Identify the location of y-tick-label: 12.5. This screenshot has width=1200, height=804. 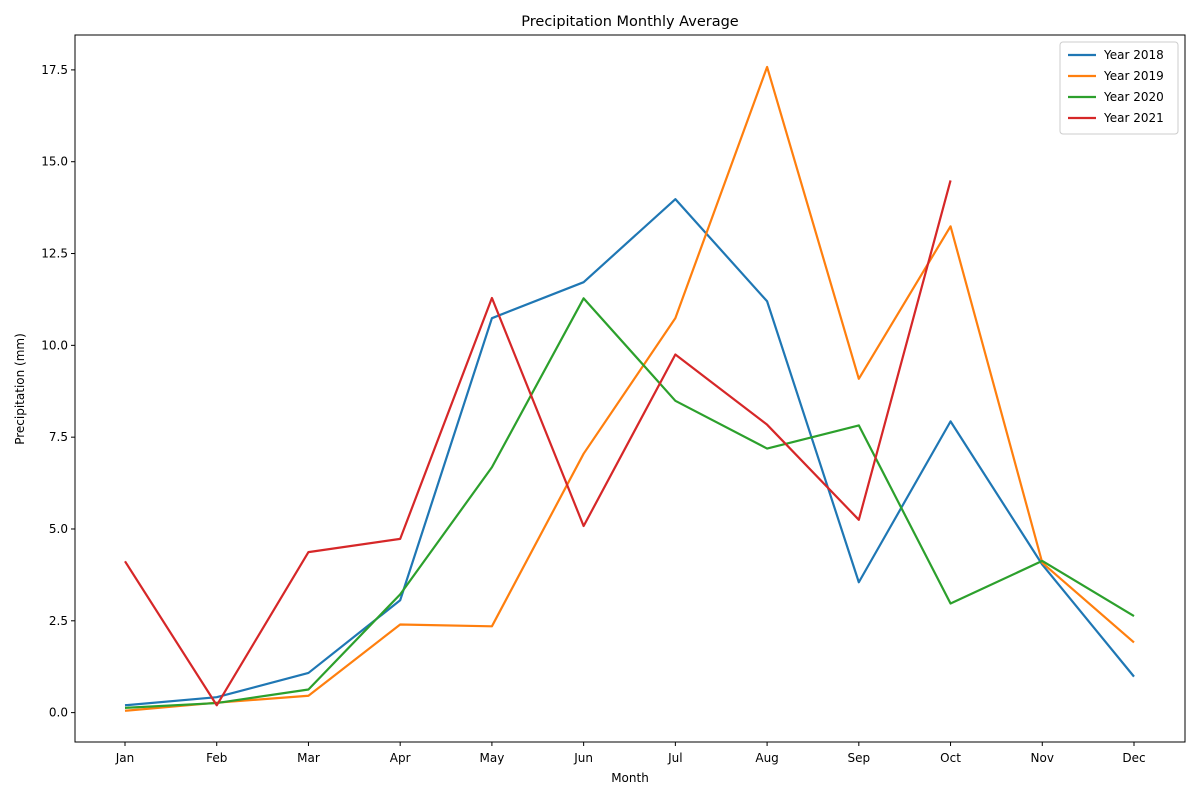
(54, 254).